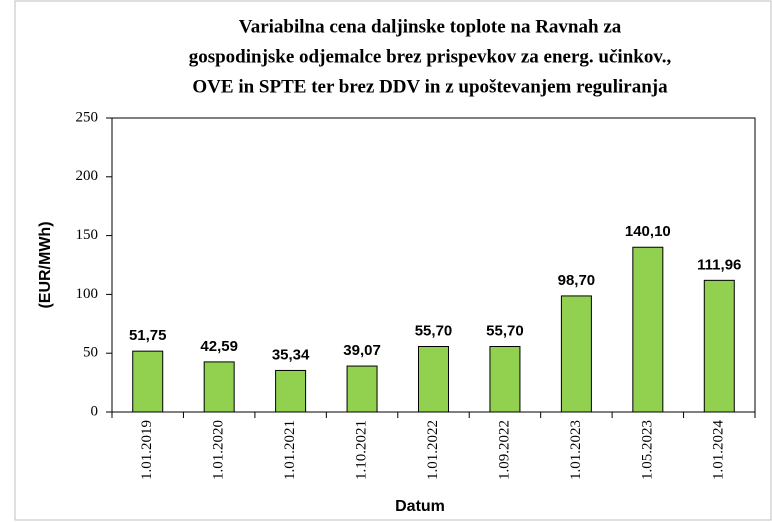  What do you see at coordinates (719, 450) in the screenshot?
I see `x-tick-label: 1.01.2024` at bounding box center [719, 450].